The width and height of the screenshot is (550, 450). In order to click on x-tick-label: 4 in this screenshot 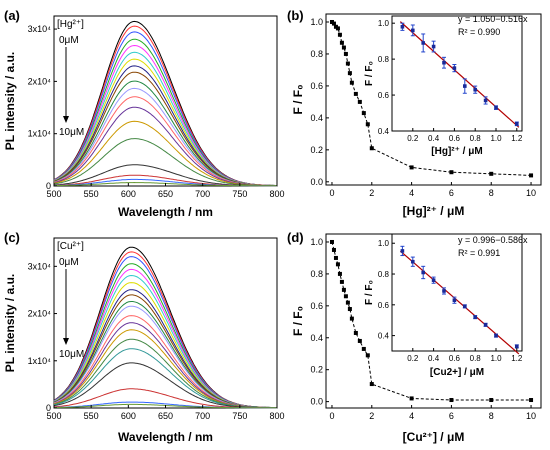, I will do `click(411, 193)`.